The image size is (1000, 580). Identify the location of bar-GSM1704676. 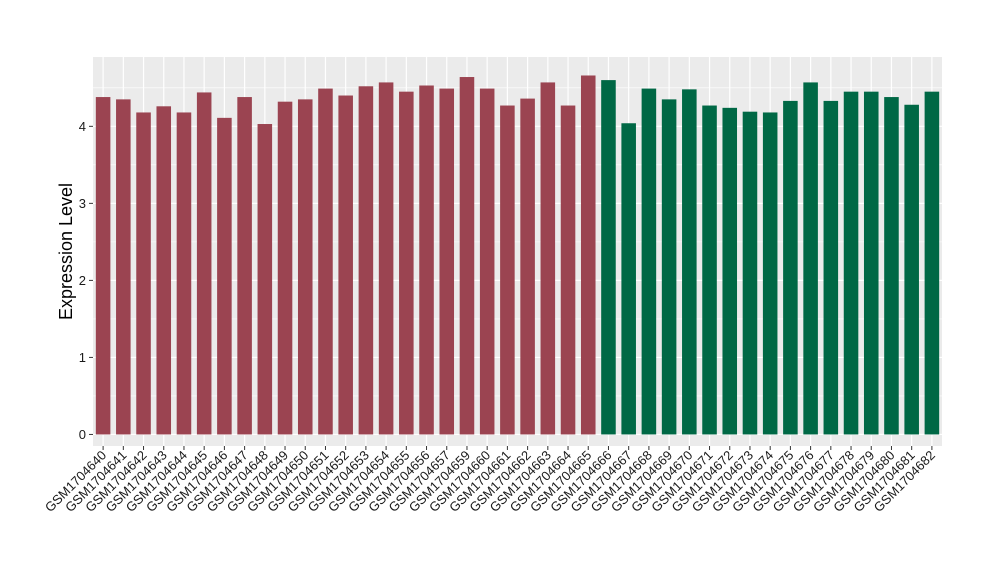
(810, 258).